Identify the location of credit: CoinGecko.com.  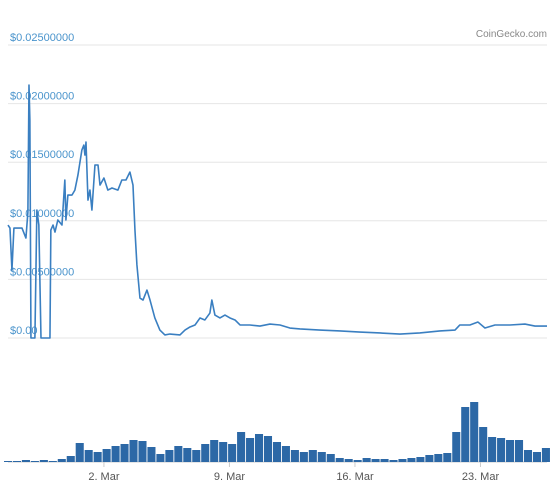
(511, 34).